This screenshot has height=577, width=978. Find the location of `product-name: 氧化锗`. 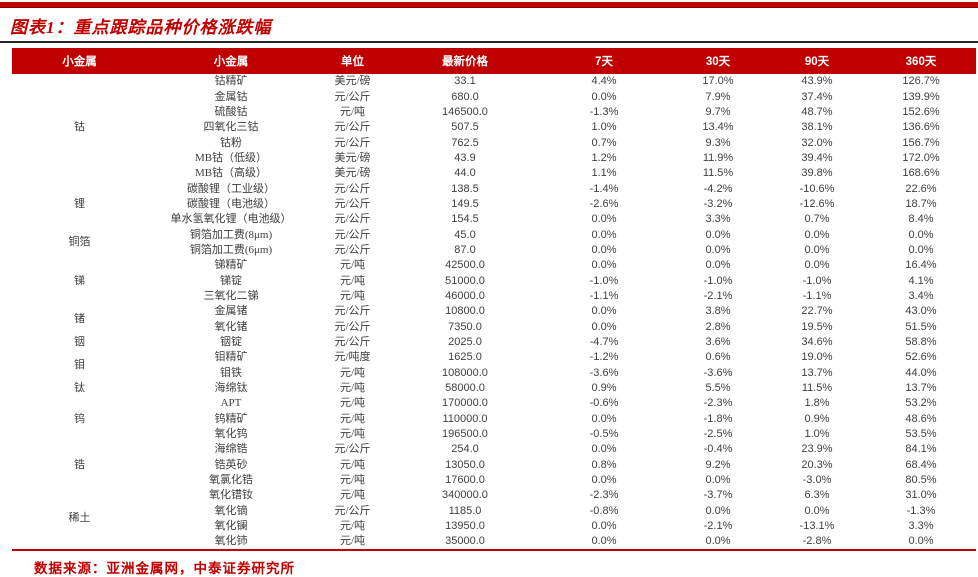

product-name: 氧化锗 is located at coordinates (231, 326).